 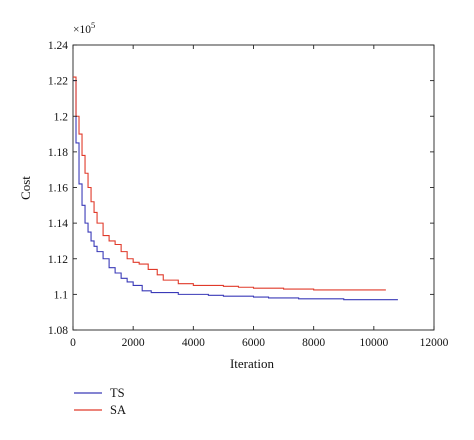 I want to click on y-tick-label: 1.2, so click(x=61, y=117).